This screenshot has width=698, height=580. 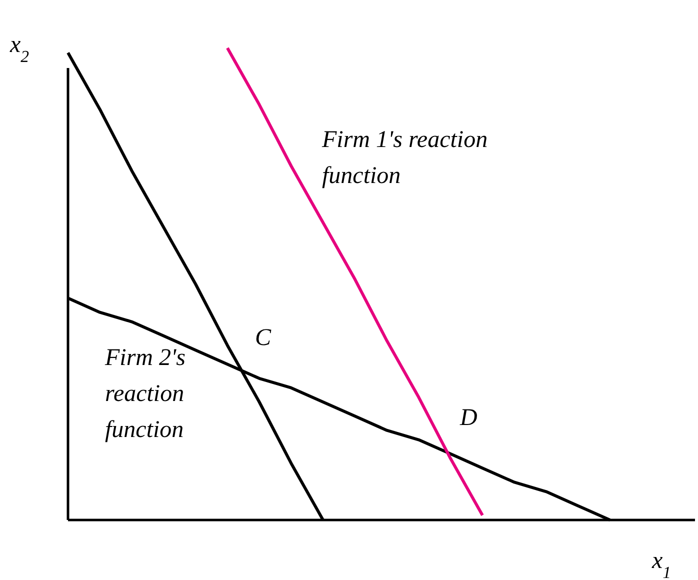 What do you see at coordinates (404, 158) in the screenshot?
I see `series-label: Firm 1's reaction function` at bounding box center [404, 158].